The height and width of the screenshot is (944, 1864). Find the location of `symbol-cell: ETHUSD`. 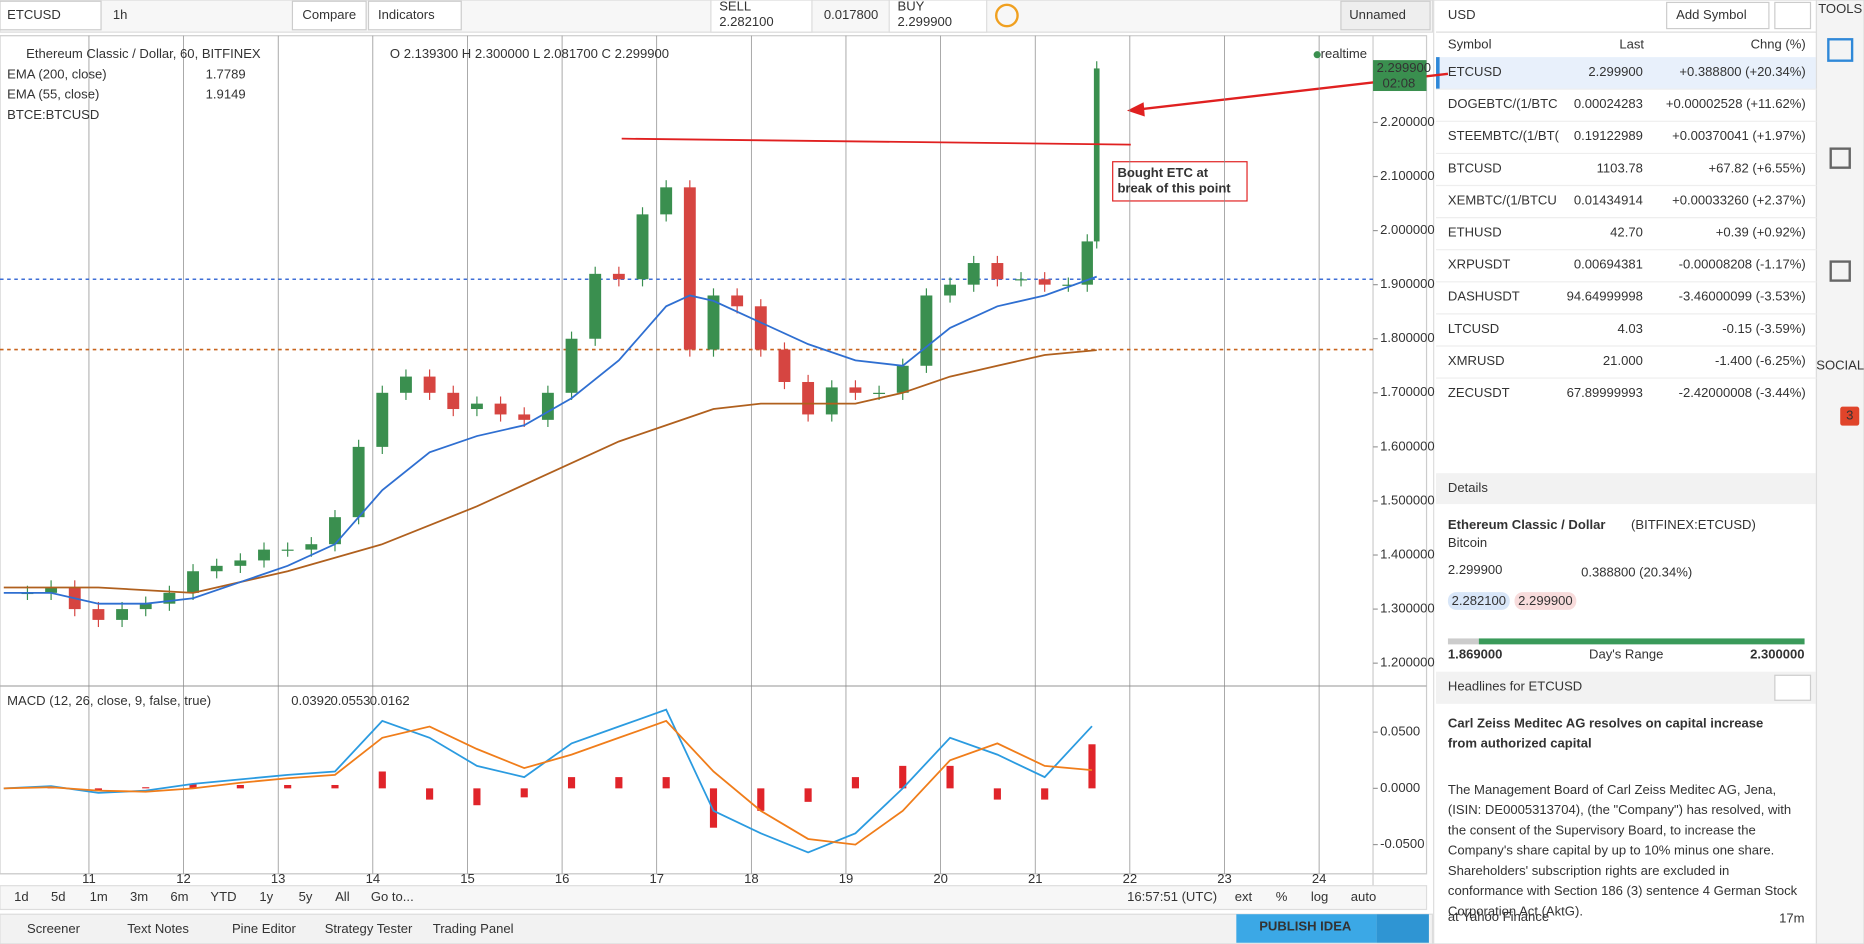

symbol-cell: ETHUSD is located at coordinates (1475, 232).